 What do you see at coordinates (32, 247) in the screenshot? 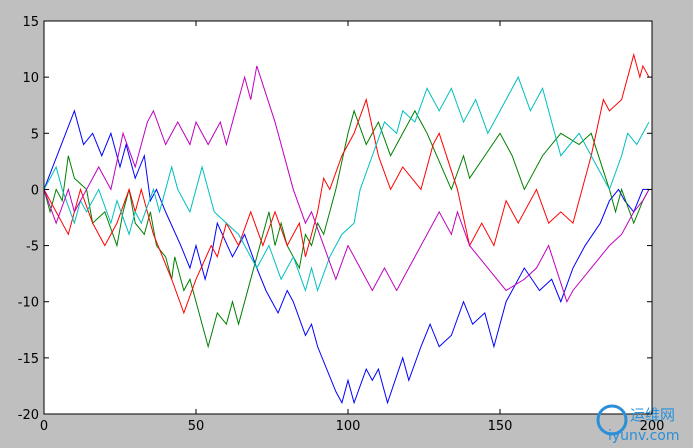
I see `y-tick-label: -5` at bounding box center [32, 247].